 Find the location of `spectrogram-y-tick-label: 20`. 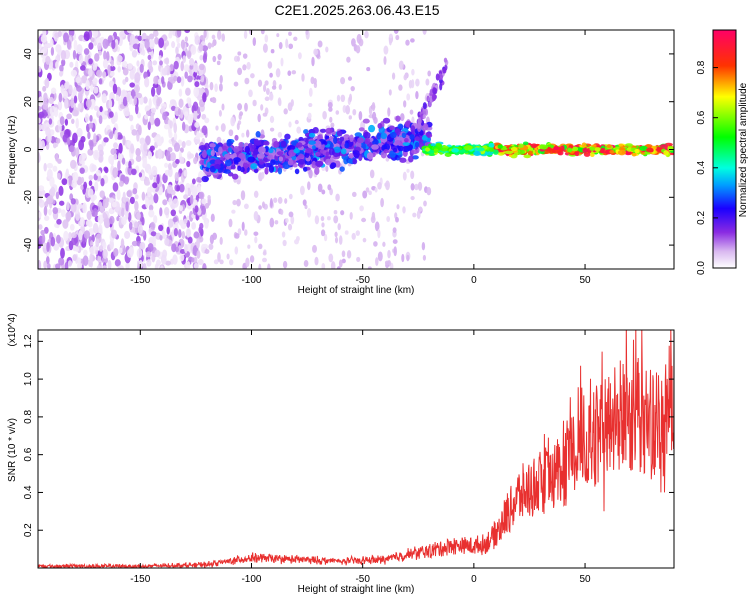

spectrogram-y-tick-label: 20 is located at coordinates (28, 102).